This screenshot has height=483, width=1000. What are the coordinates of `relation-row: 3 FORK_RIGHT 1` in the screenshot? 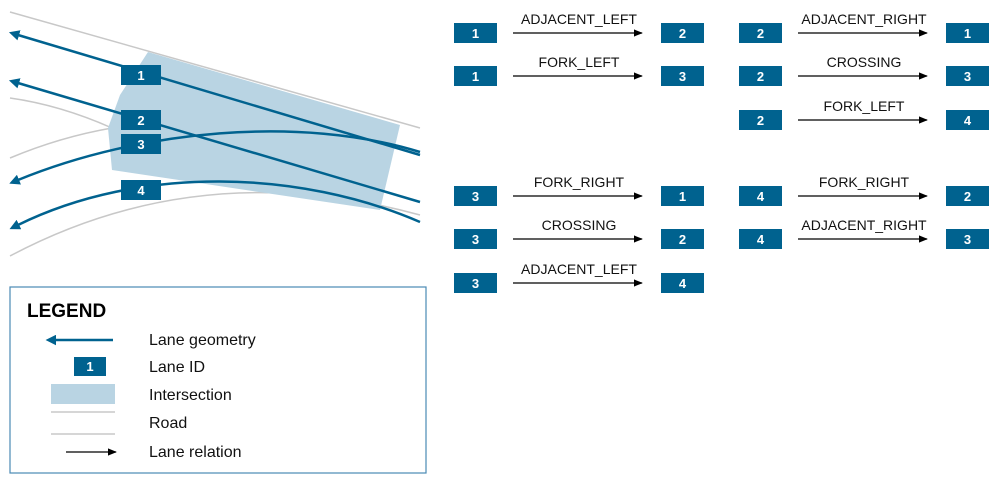 It's located at (579, 190).